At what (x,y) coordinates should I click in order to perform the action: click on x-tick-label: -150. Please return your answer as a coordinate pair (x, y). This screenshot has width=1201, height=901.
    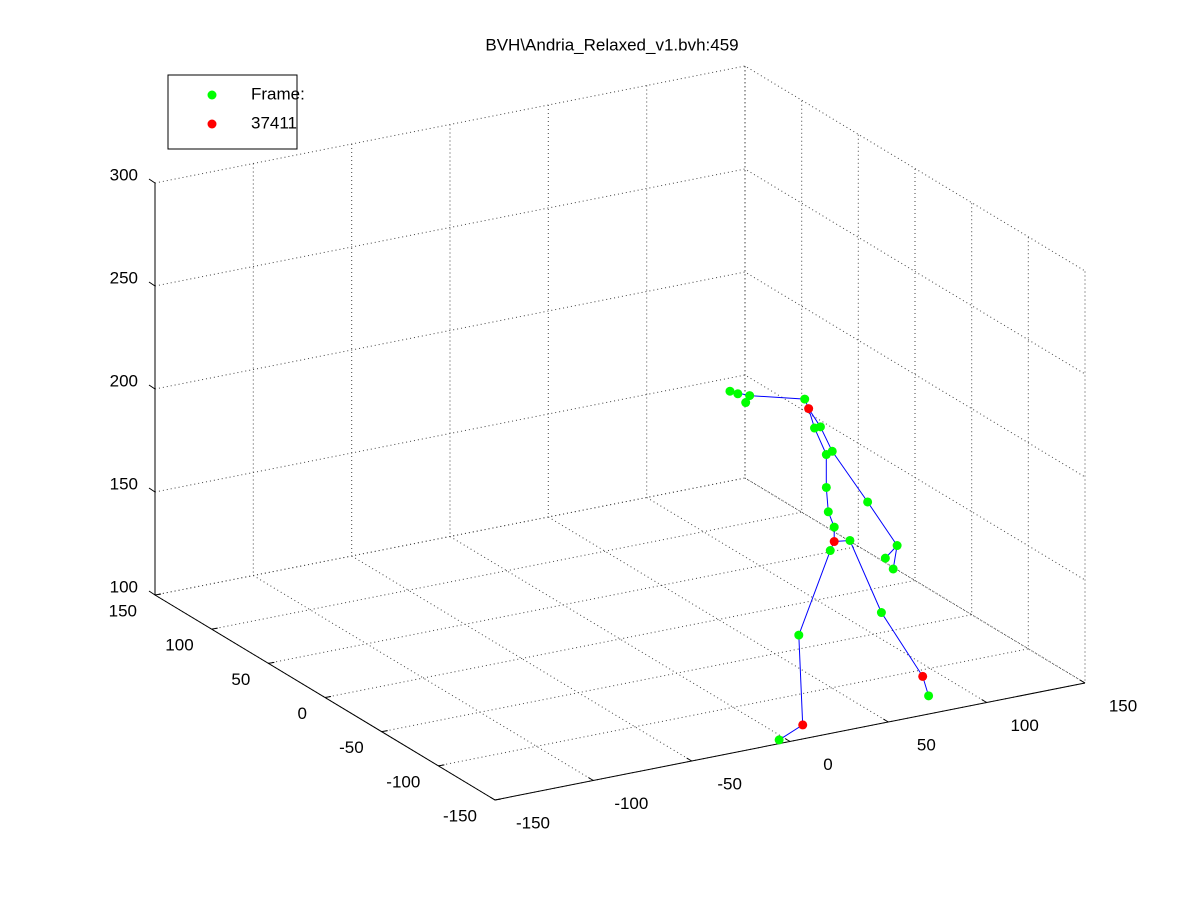
    Looking at the image, I should click on (533, 822).